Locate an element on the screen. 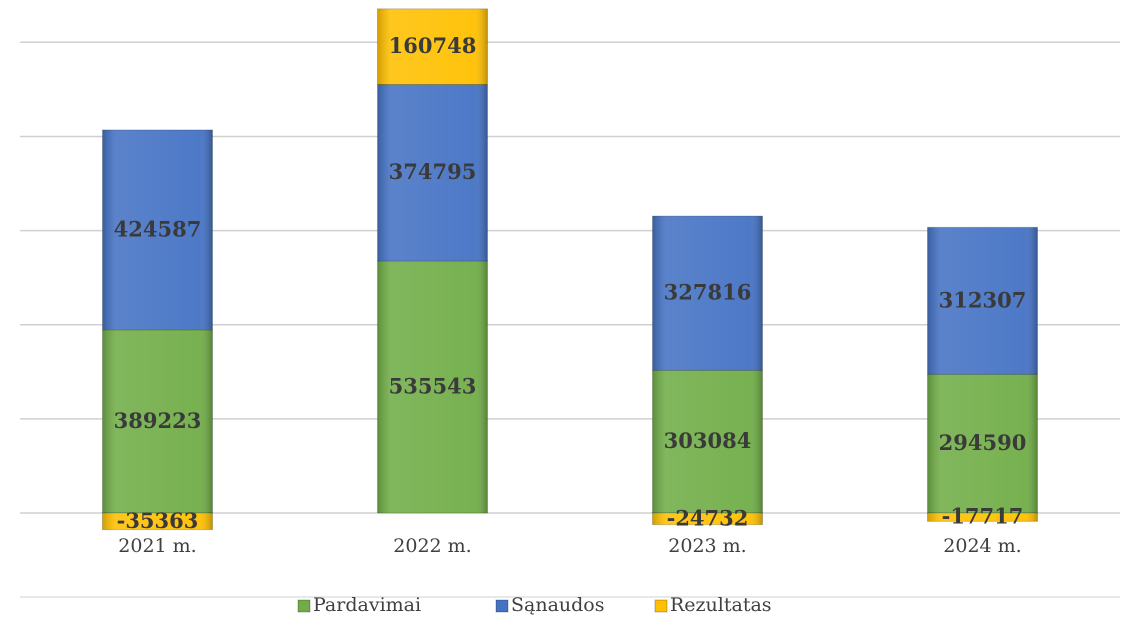  data-label: 303084 is located at coordinates (708, 440).